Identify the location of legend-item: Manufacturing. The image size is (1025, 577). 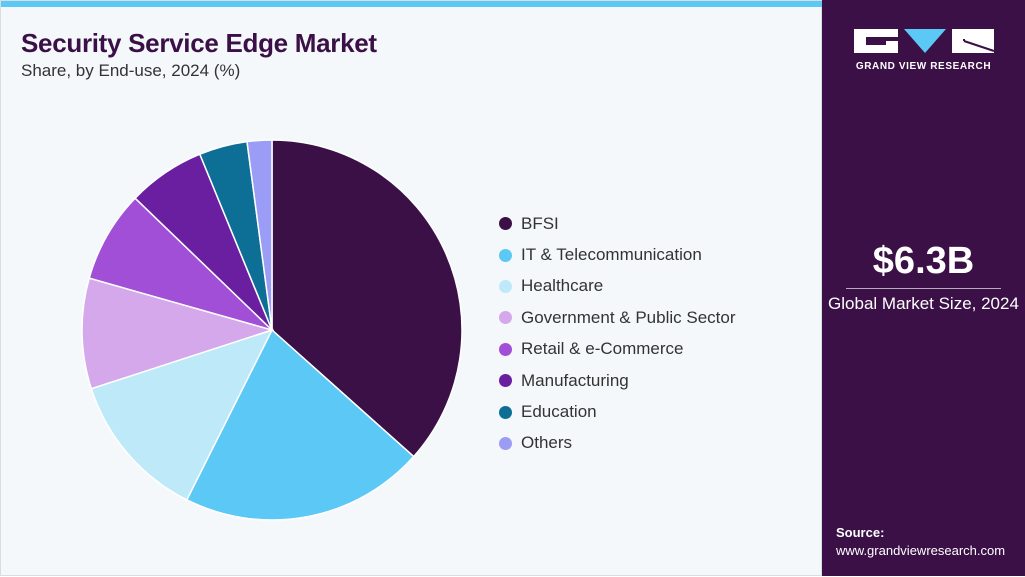
(617, 380).